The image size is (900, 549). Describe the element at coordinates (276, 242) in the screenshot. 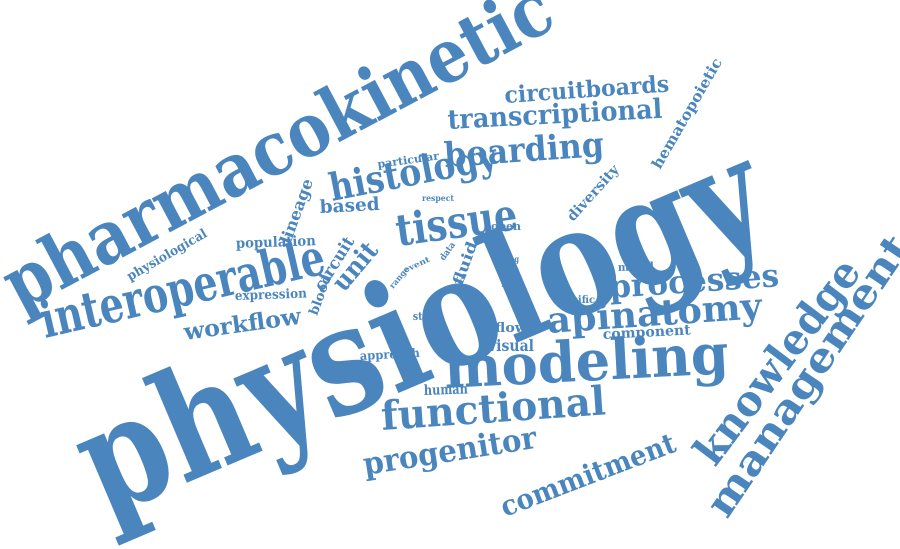

I see `word-population: population` at that location.